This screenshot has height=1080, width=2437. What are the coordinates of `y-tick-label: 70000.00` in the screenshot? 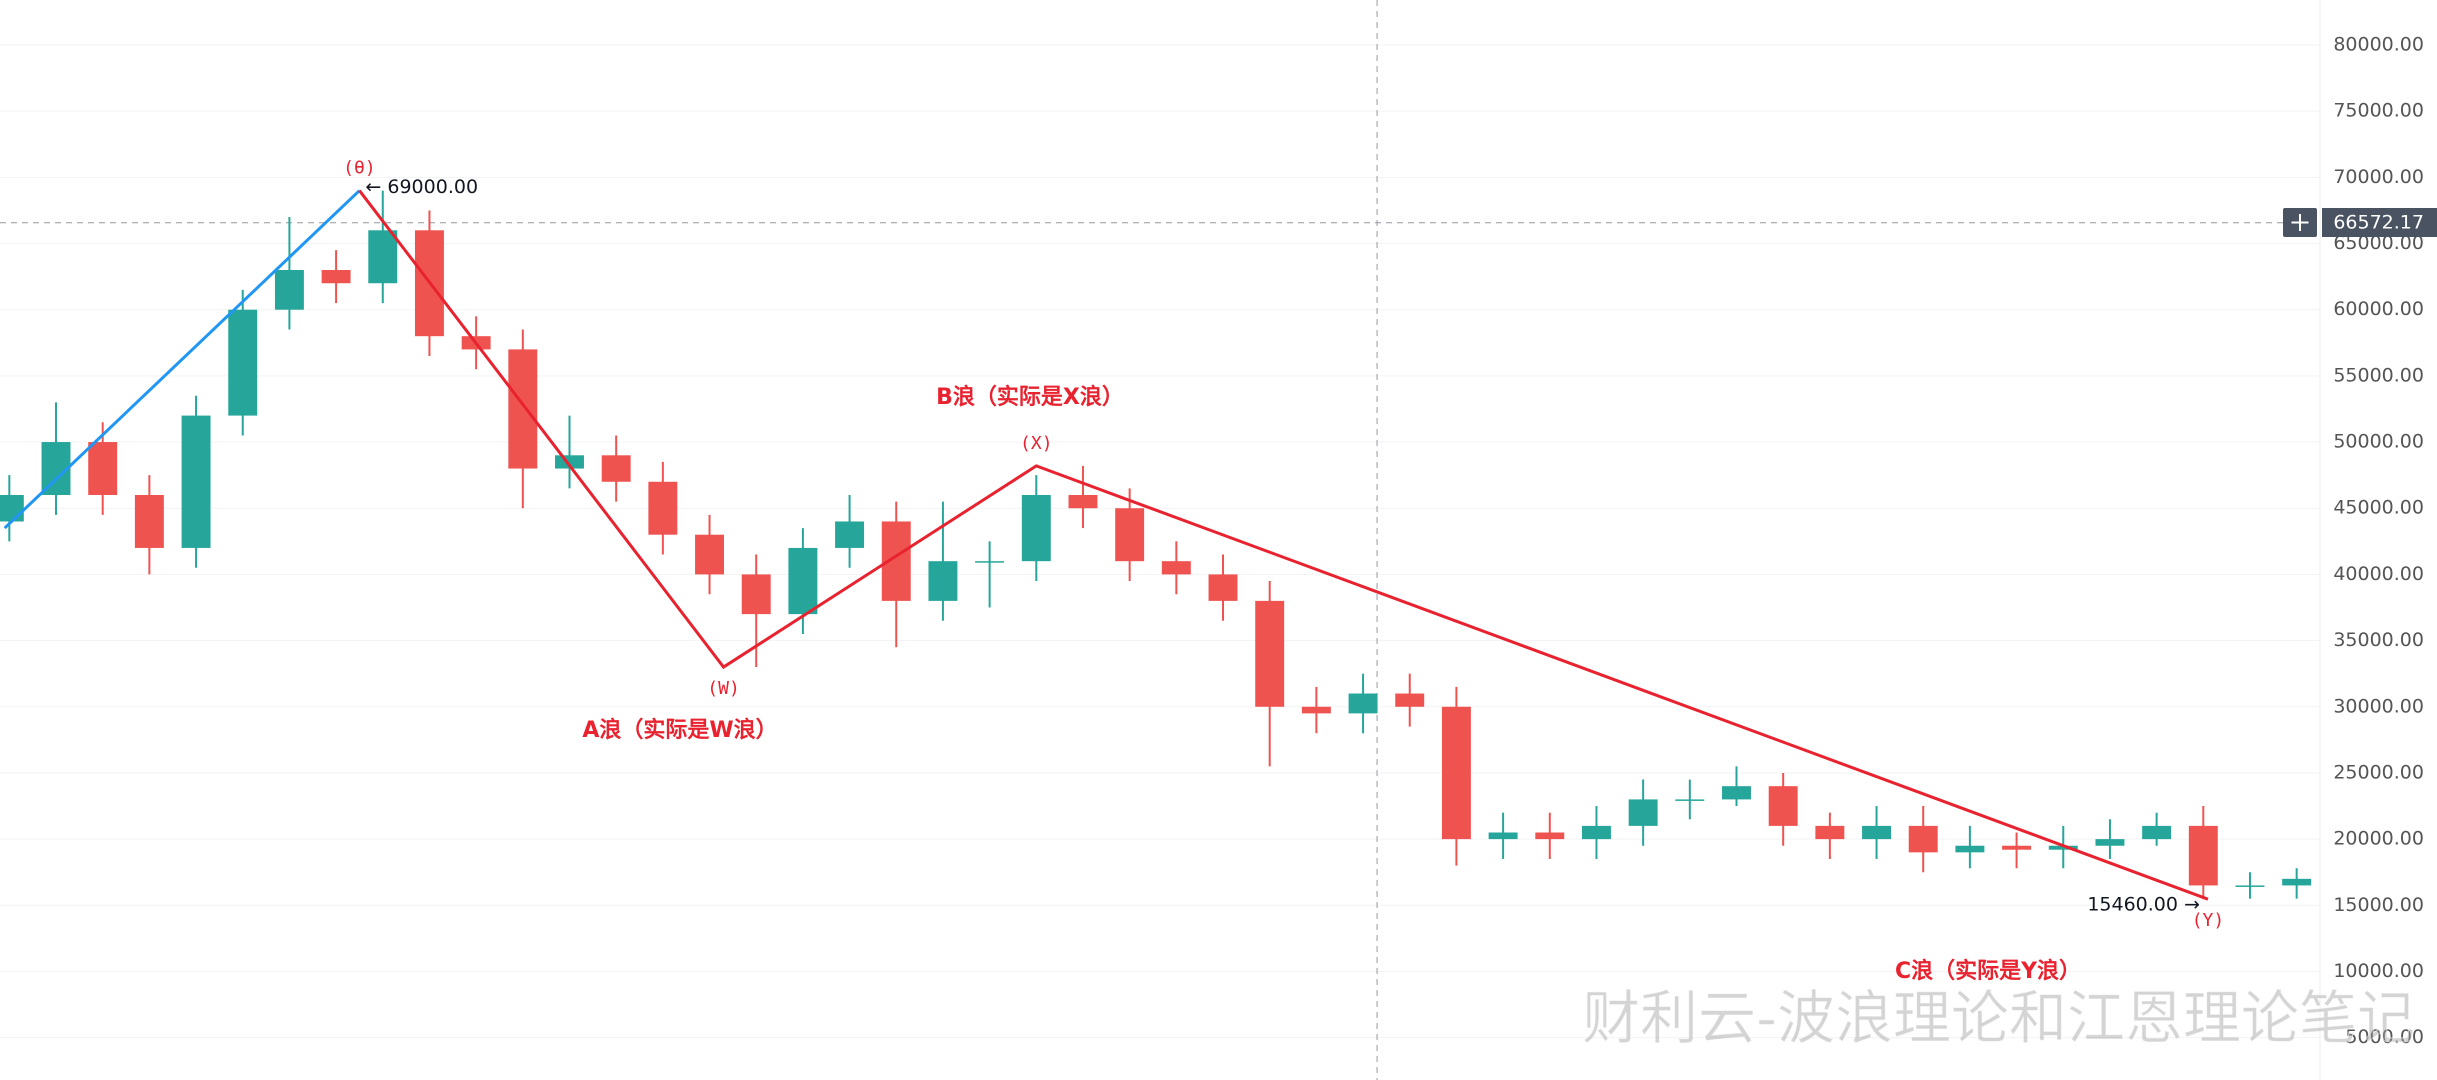 It's located at (2378, 177).